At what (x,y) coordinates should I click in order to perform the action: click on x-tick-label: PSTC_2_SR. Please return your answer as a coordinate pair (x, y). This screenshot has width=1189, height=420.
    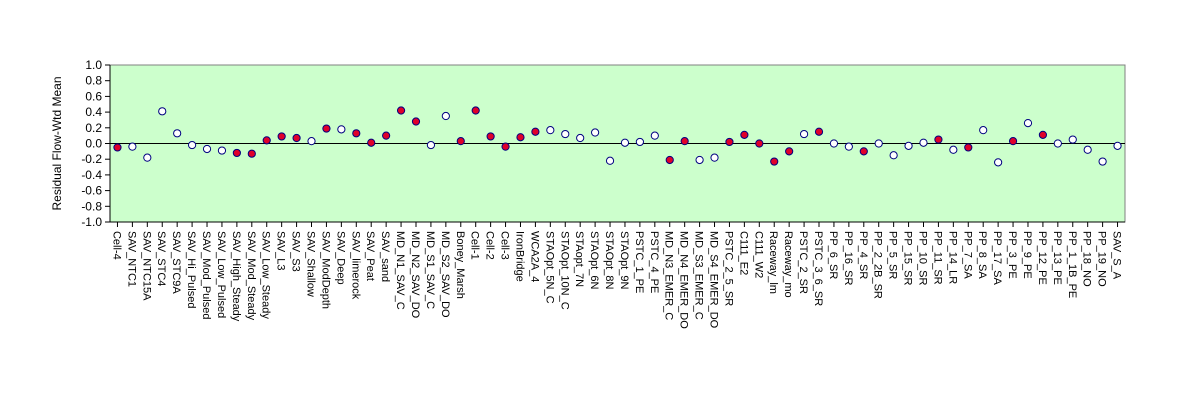
    Looking at the image, I should click on (803, 262).